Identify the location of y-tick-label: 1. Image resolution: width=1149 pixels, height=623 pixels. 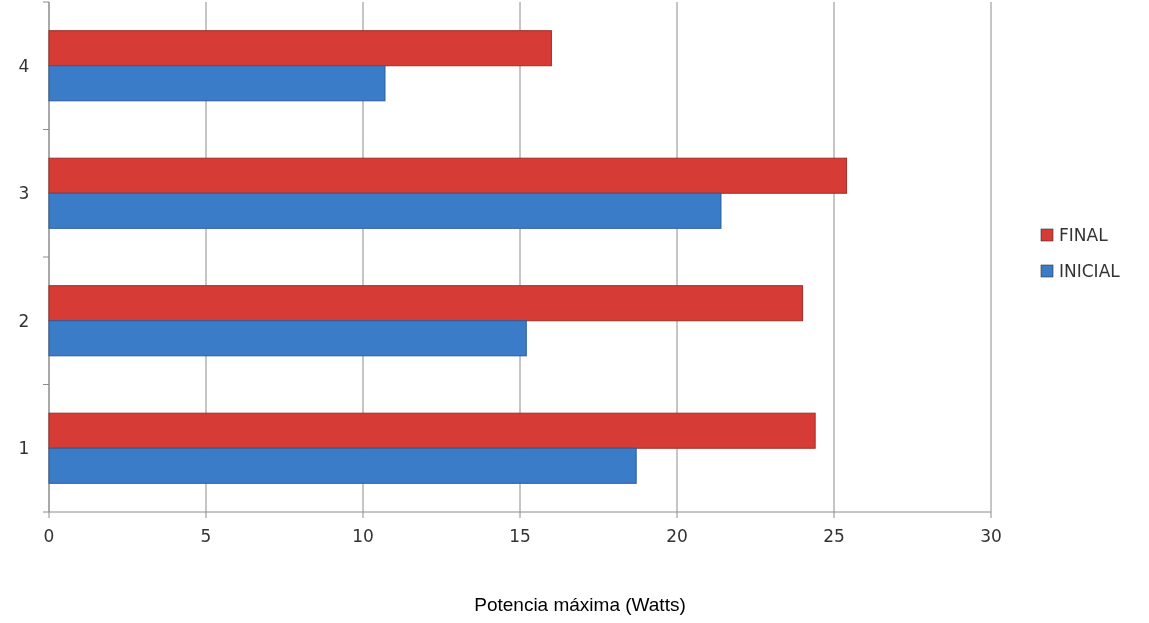
(24, 448).